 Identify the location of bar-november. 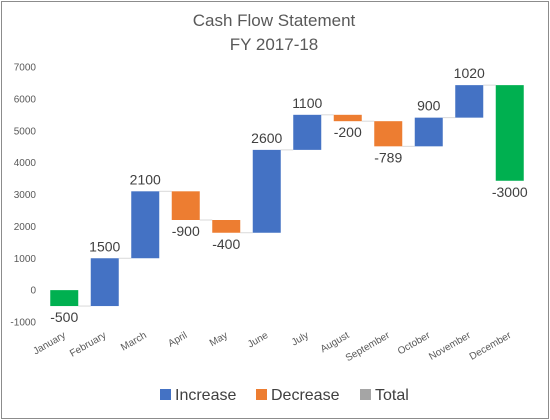
(469, 101).